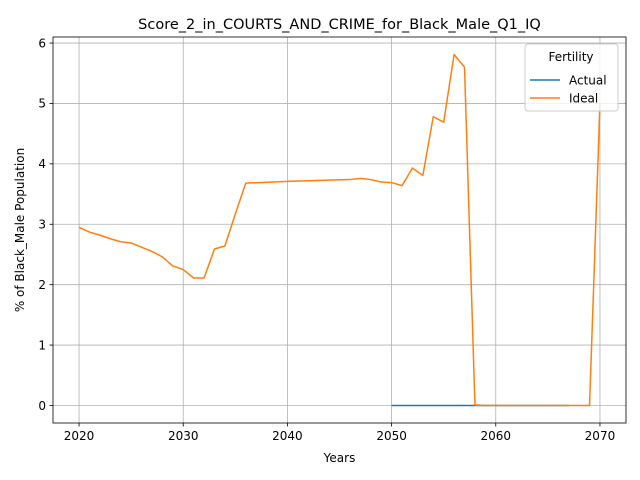 This screenshot has height=480, width=640. Describe the element at coordinates (600, 436) in the screenshot. I see `x-tick-label: 2070` at that location.